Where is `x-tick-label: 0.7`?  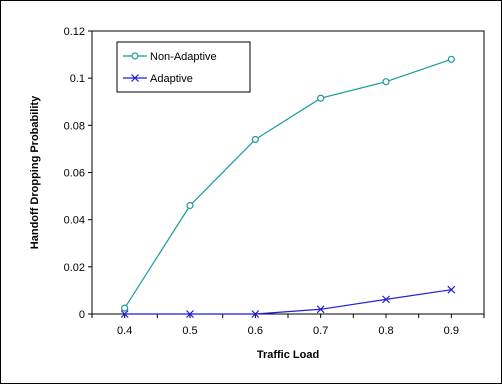 x-tick-label: 0.7 is located at coordinates (320, 331).